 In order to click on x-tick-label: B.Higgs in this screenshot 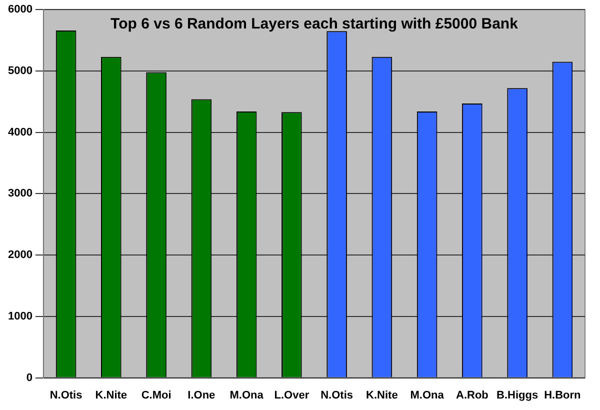, I will do `click(517, 395)`.